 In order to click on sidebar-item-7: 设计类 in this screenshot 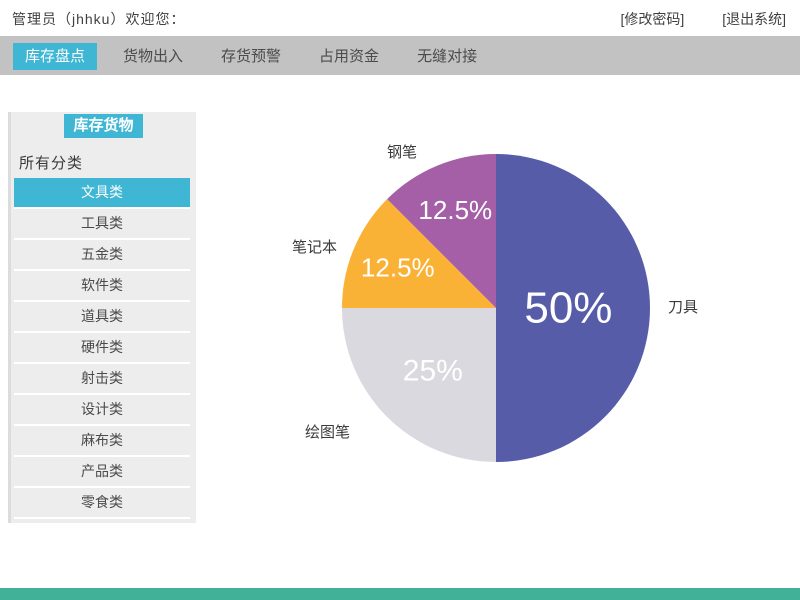, I will do `click(102, 410)`.